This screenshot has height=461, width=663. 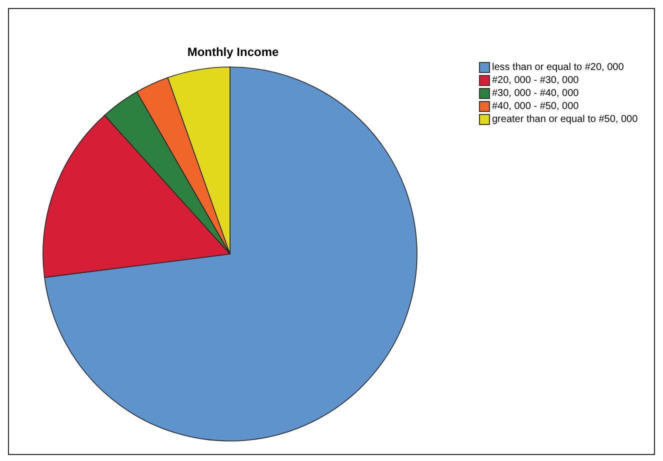 I want to click on legend-label: #20, 000 - #30, 000, so click(x=535, y=80).